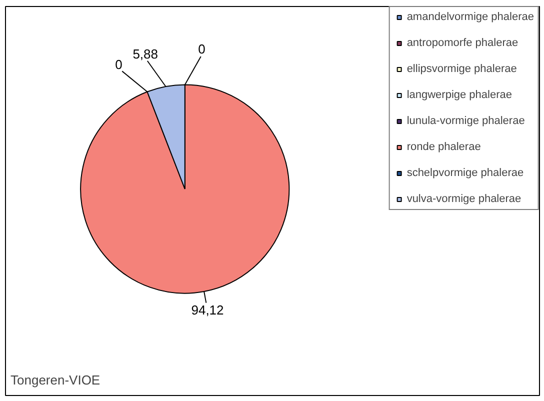 The width and height of the screenshot is (544, 401). What do you see at coordinates (443, 147) in the screenshot?
I see `legend-label: ronde phalerae` at bounding box center [443, 147].